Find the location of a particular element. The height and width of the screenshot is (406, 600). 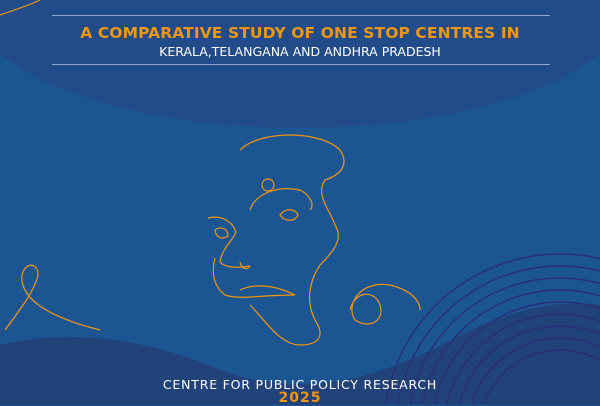

report-subtitle: KERALA,TELANGANA AND ANDHRA PRADESH is located at coordinates (300, 51).